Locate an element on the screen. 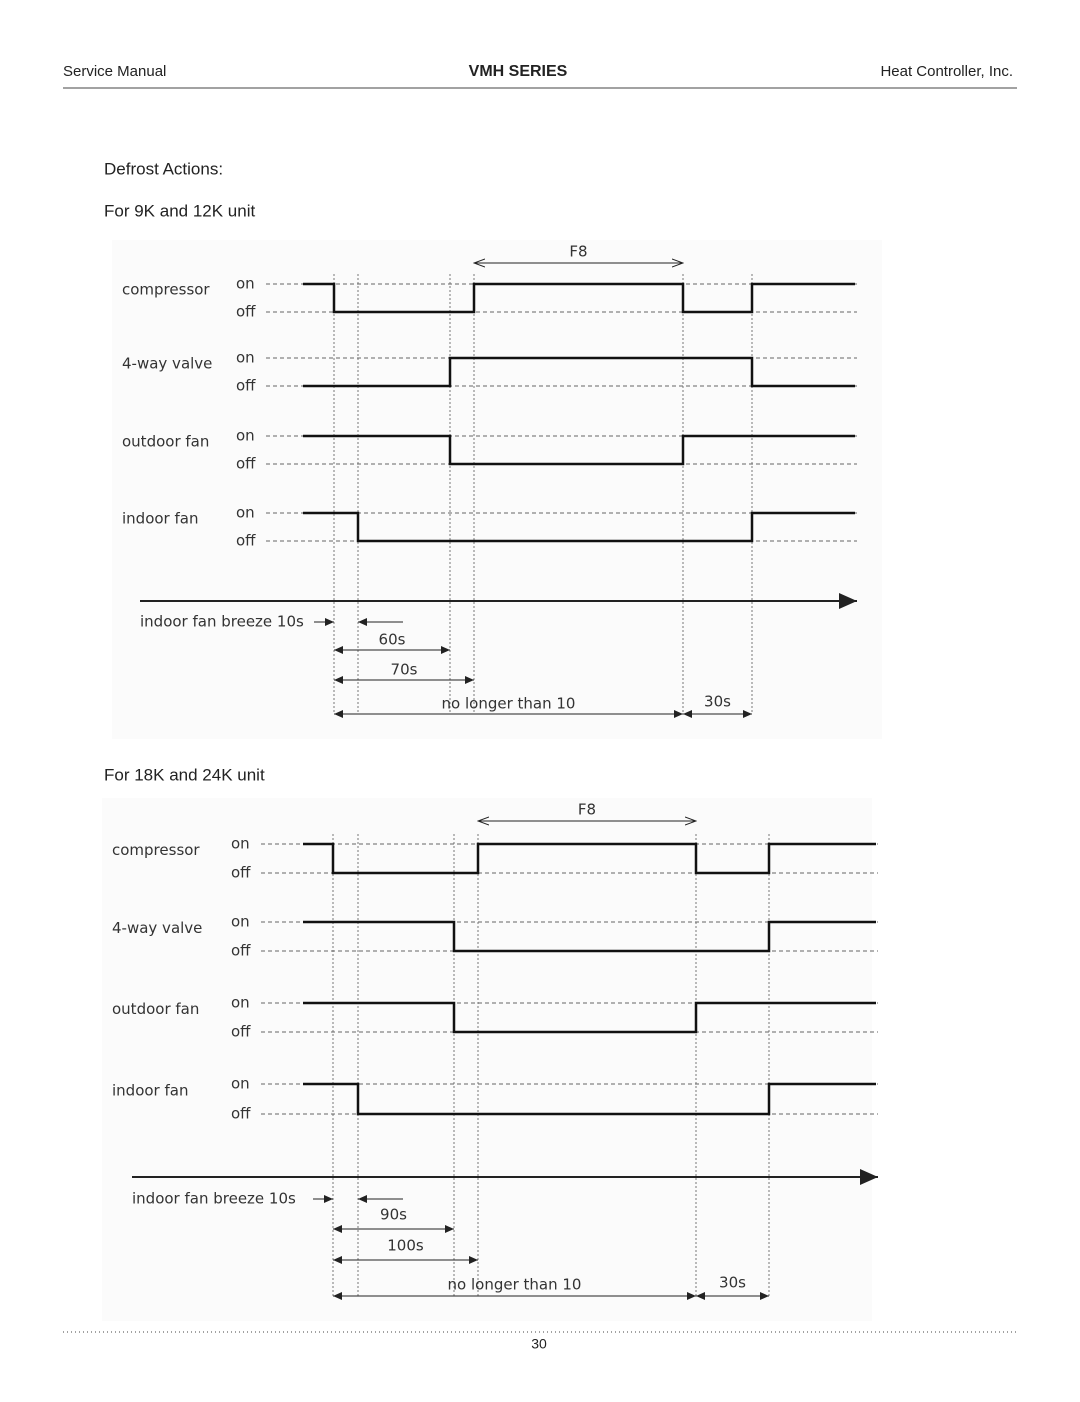 Image resolution: width=1080 pixels, height=1402 pixels. header-right: Heat Controller, Inc. is located at coordinates (946, 71).